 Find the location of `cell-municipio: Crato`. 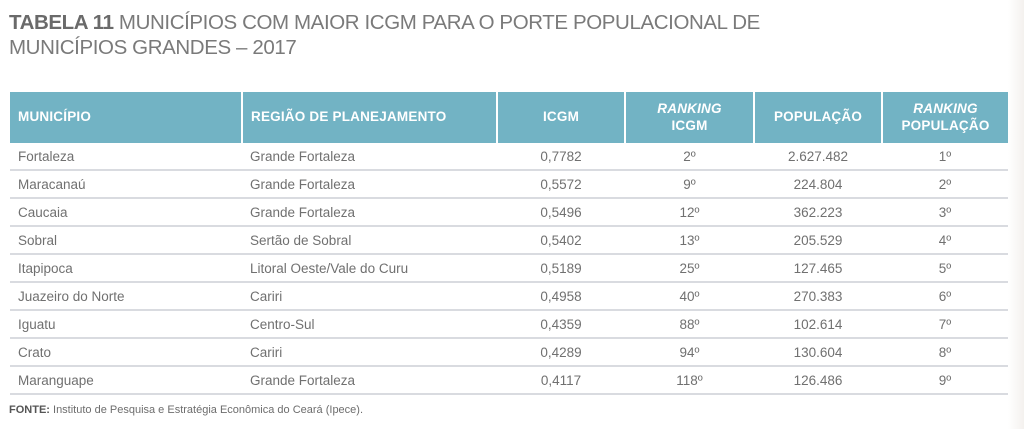

cell-municipio: Crato is located at coordinates (126, 352).